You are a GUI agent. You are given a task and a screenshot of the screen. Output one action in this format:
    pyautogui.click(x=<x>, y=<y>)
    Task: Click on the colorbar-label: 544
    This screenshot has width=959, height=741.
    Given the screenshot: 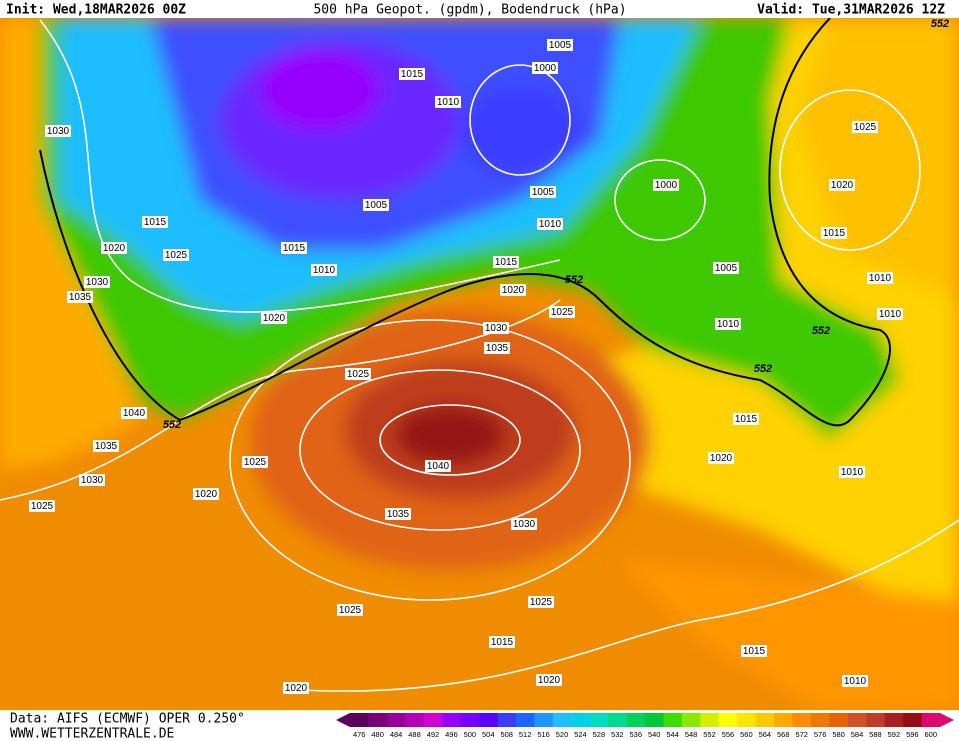 What is the action you would take?
    pyautogui.click(x=672, y=734)
    